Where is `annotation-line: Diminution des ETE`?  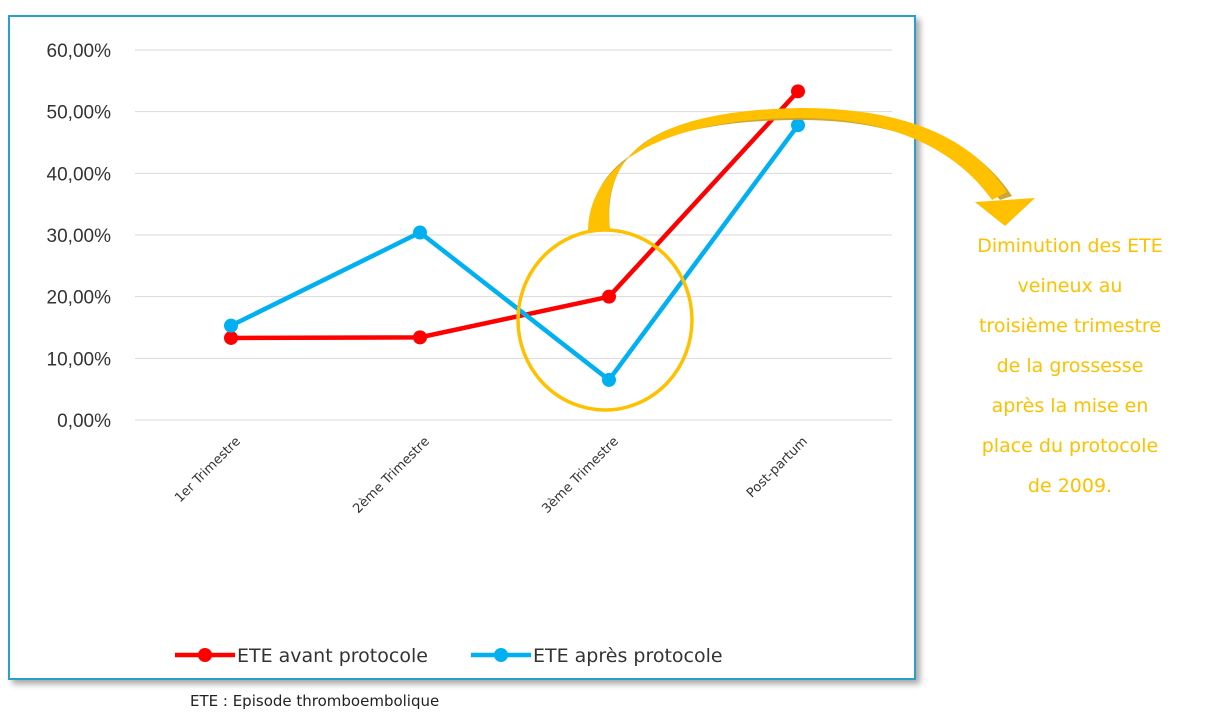 annotation-line: Diminution des ETE is located at coordinates (1070, 246).